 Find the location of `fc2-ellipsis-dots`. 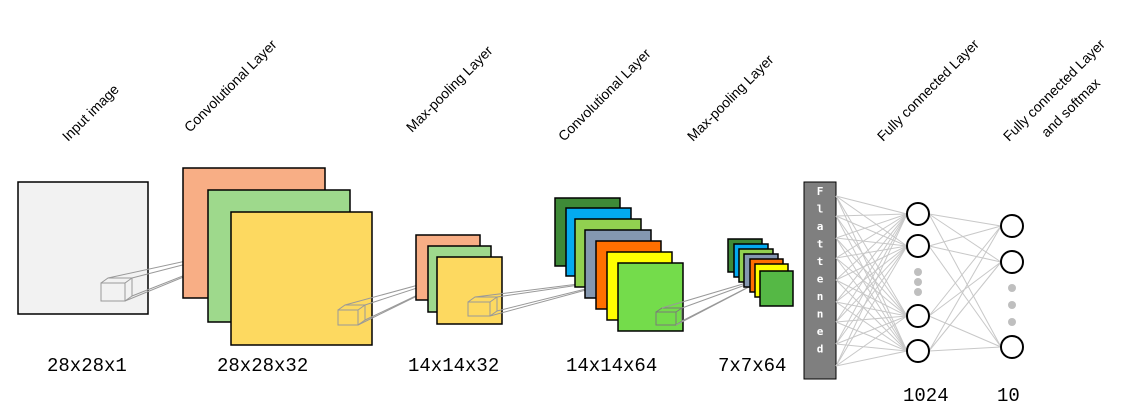

fc2-ellipsis-dots is located at coordinates (1012, 305).